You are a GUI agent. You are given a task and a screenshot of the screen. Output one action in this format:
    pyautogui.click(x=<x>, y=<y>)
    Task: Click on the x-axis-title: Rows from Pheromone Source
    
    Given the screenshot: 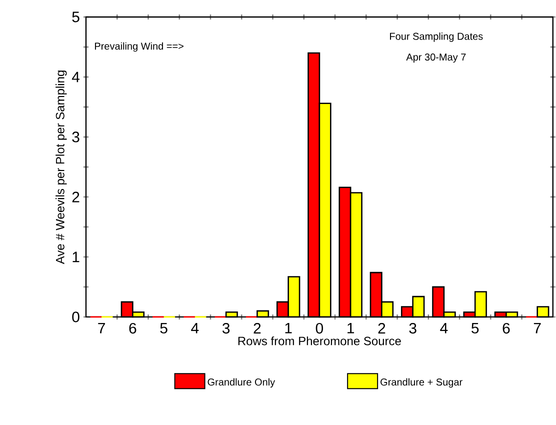 What is the action you would take?
    pyautogui.click(x=319, y=341)
    